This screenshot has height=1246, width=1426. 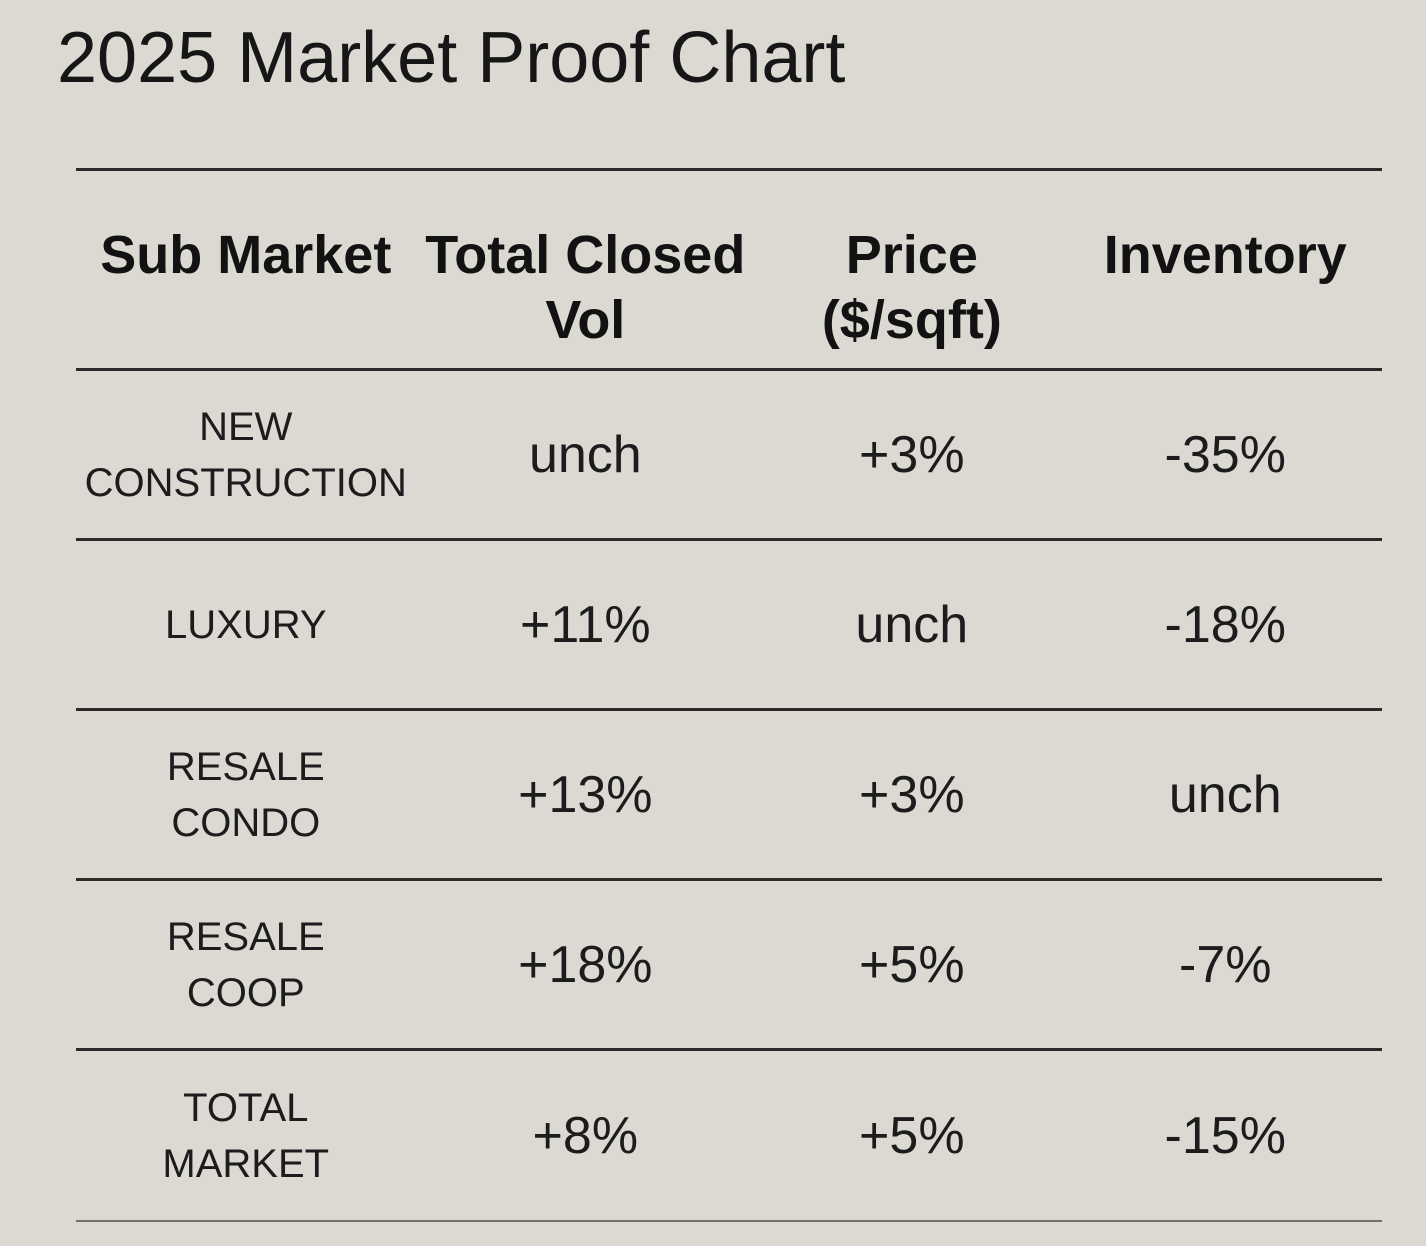 I want to click on table-row-total-market: TOTAL MARKET +8% +5% -15%, so click(x=729, y=1137).